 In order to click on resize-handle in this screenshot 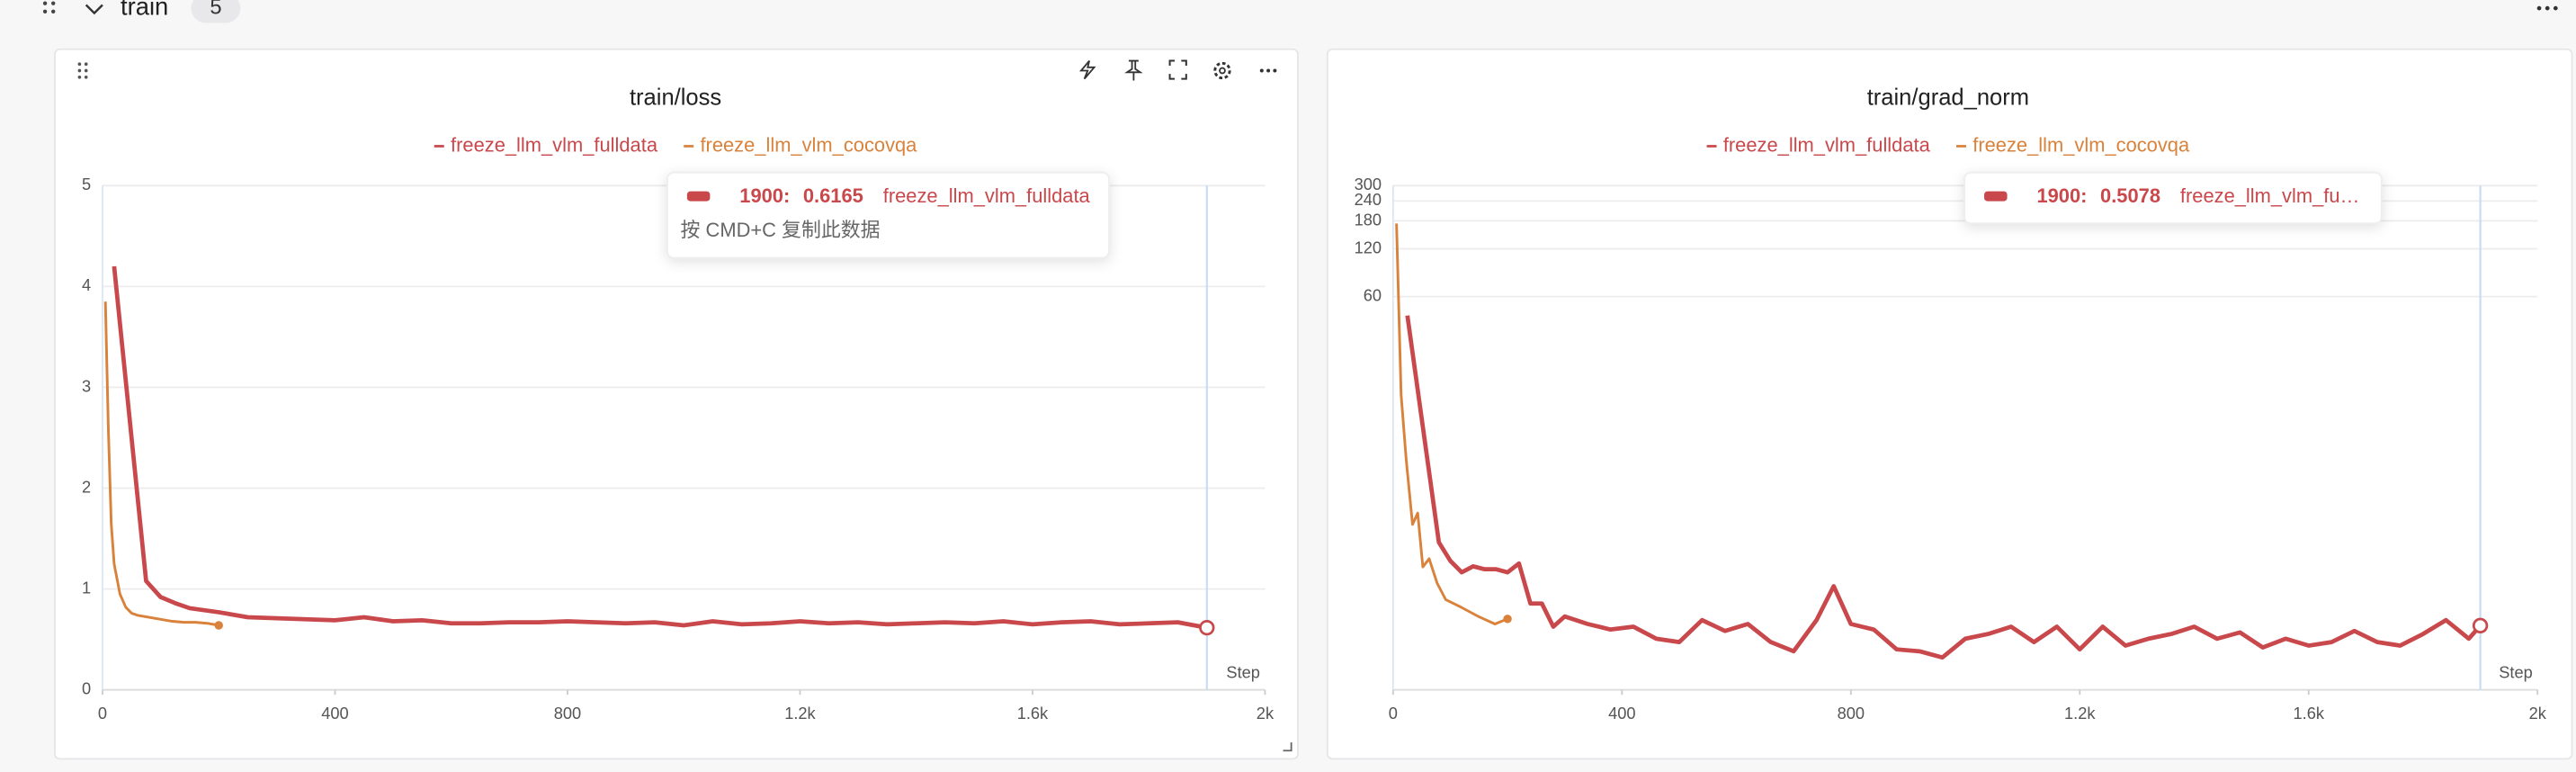, I will do `click(1287, 747)`.